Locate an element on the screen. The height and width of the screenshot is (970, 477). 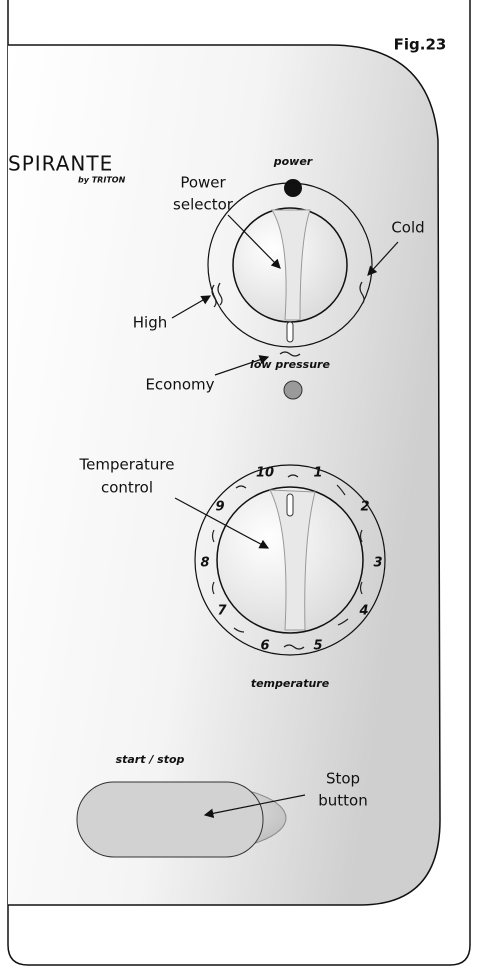
dial-waves is located at coordinates (287, 562).